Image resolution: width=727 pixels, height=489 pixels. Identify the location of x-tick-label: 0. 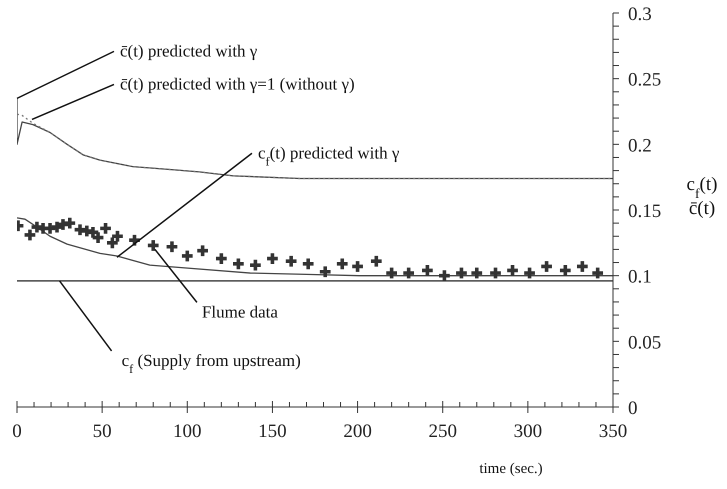
(17, 431).